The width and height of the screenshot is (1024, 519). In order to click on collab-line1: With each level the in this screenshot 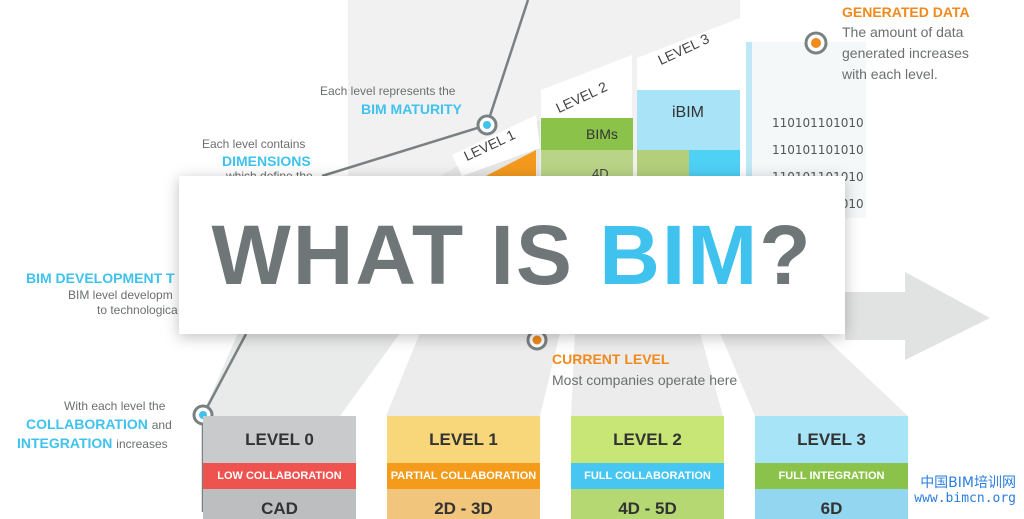, I will do `click(115, 406)`.